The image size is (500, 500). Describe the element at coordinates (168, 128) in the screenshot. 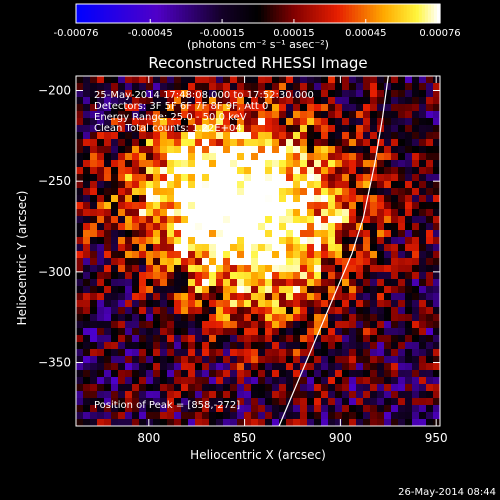

I see `annotation-clean: Clean Total counts: 1.22E+04` at that location.